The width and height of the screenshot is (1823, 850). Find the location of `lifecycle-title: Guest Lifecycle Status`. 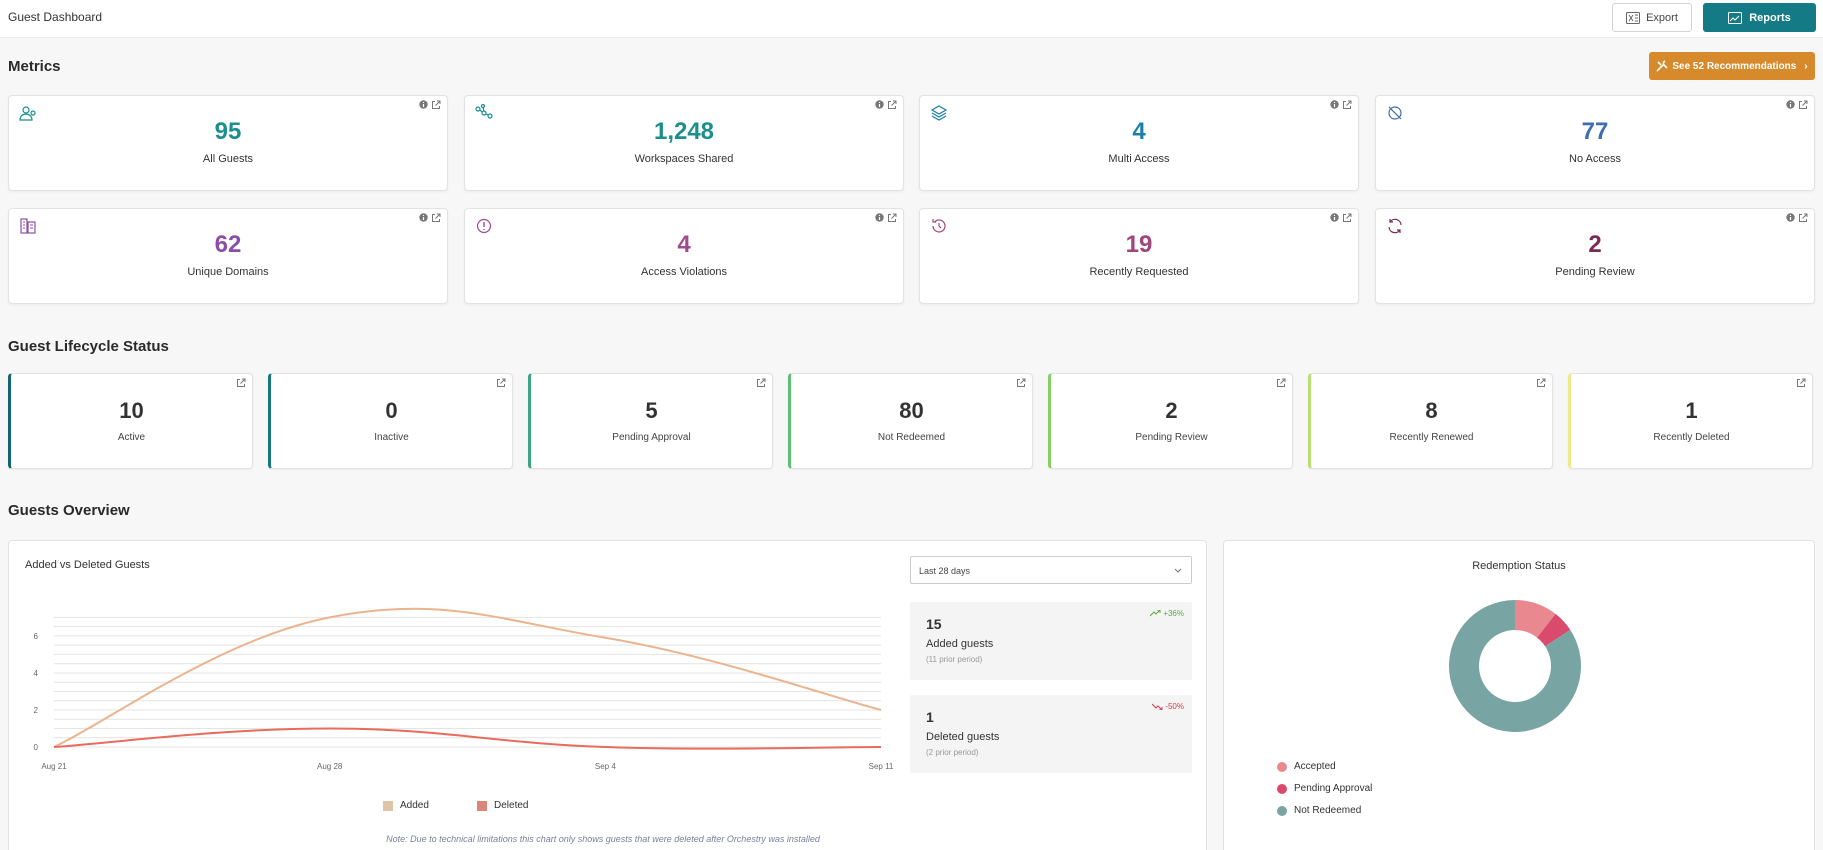

lifecycle-title: Guest Lifecycle Status is located at coordinates (88, 346).